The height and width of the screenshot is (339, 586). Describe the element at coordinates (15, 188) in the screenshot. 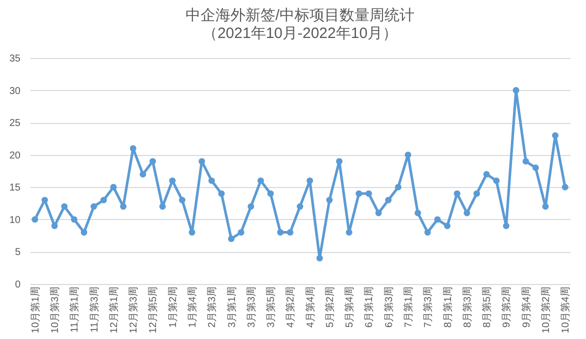

I see `y-tick-label: 15` at that location.